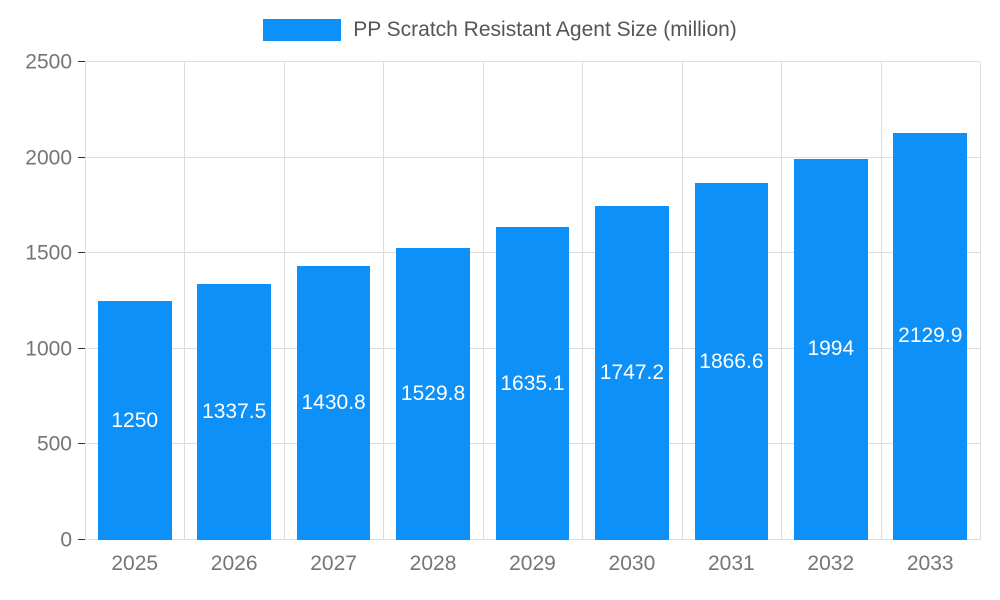 The image size is (1000, 600). Describe the element at coordinates (333, 563) in the screenshot. I see `x-axis-label-2027: 2027` at that location.